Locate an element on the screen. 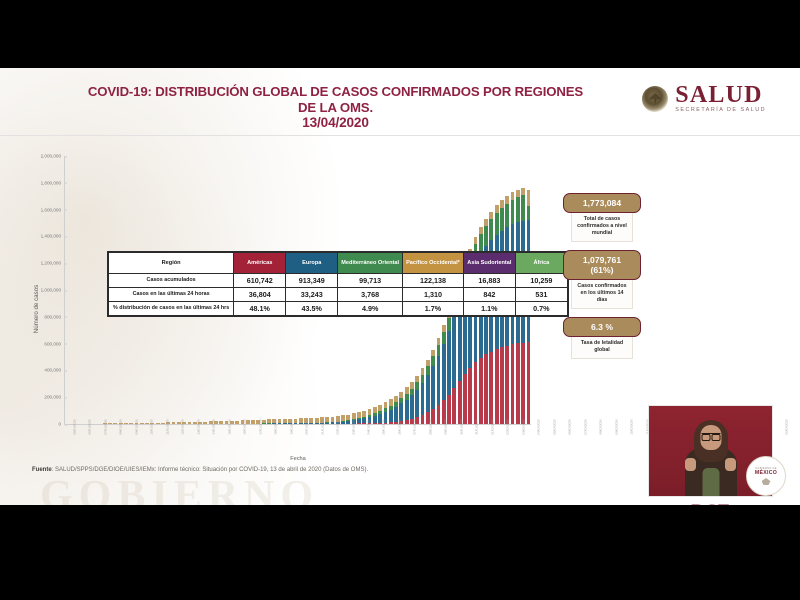  y-tick-2: 400,000 is located at coordinates (55, 370).